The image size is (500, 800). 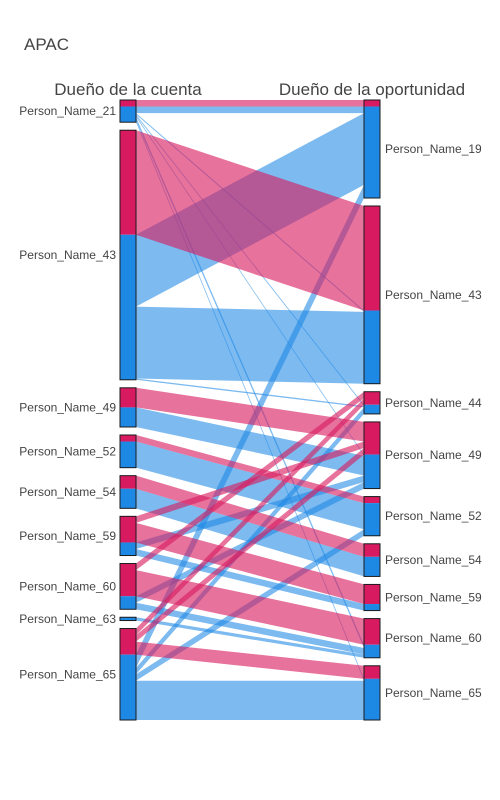 I want to click on ribbon-person-name-65-to-person-name-44-pink, so click(x=250, y=517).